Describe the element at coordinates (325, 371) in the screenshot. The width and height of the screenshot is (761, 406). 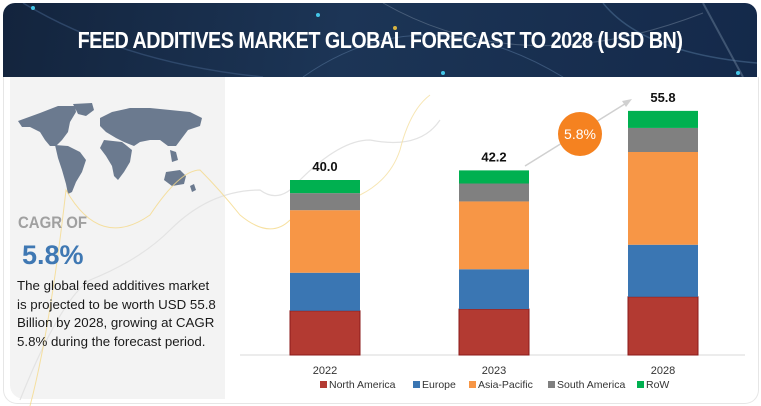
I see `x-tick-label: 2022` at that location.